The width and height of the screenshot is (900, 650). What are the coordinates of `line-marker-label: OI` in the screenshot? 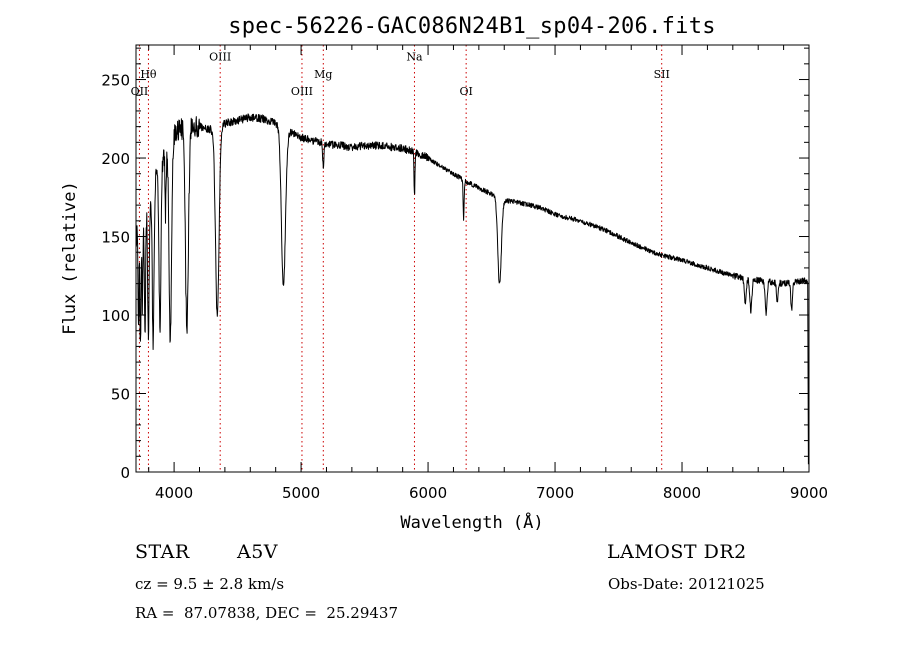 It's located at (465, 91).